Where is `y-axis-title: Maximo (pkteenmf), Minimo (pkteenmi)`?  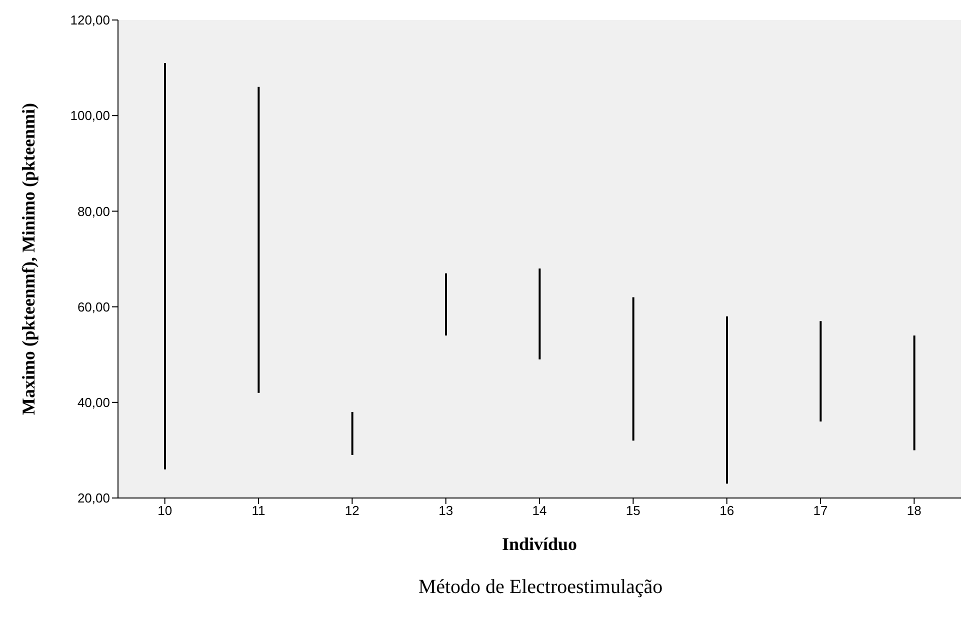
y-axis-title: Maximo (pkteenmf), Minimo (pkteenmi) is located at coordinates (28, 259).